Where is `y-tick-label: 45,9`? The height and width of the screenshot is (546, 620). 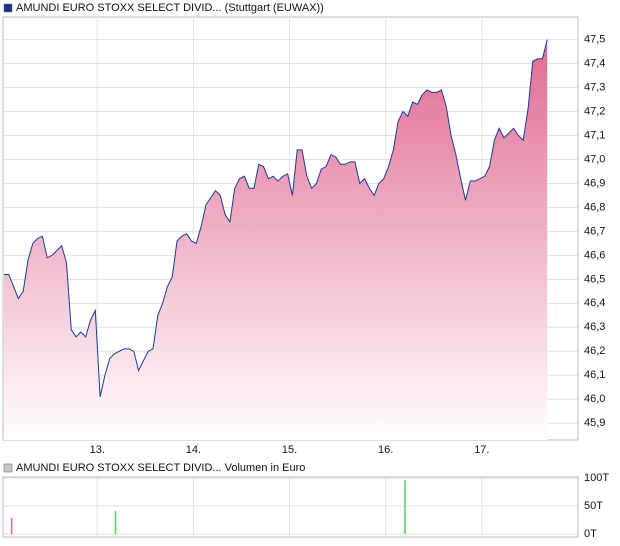
y-tick-label: 45,9 is located at coordinates (594, 423).